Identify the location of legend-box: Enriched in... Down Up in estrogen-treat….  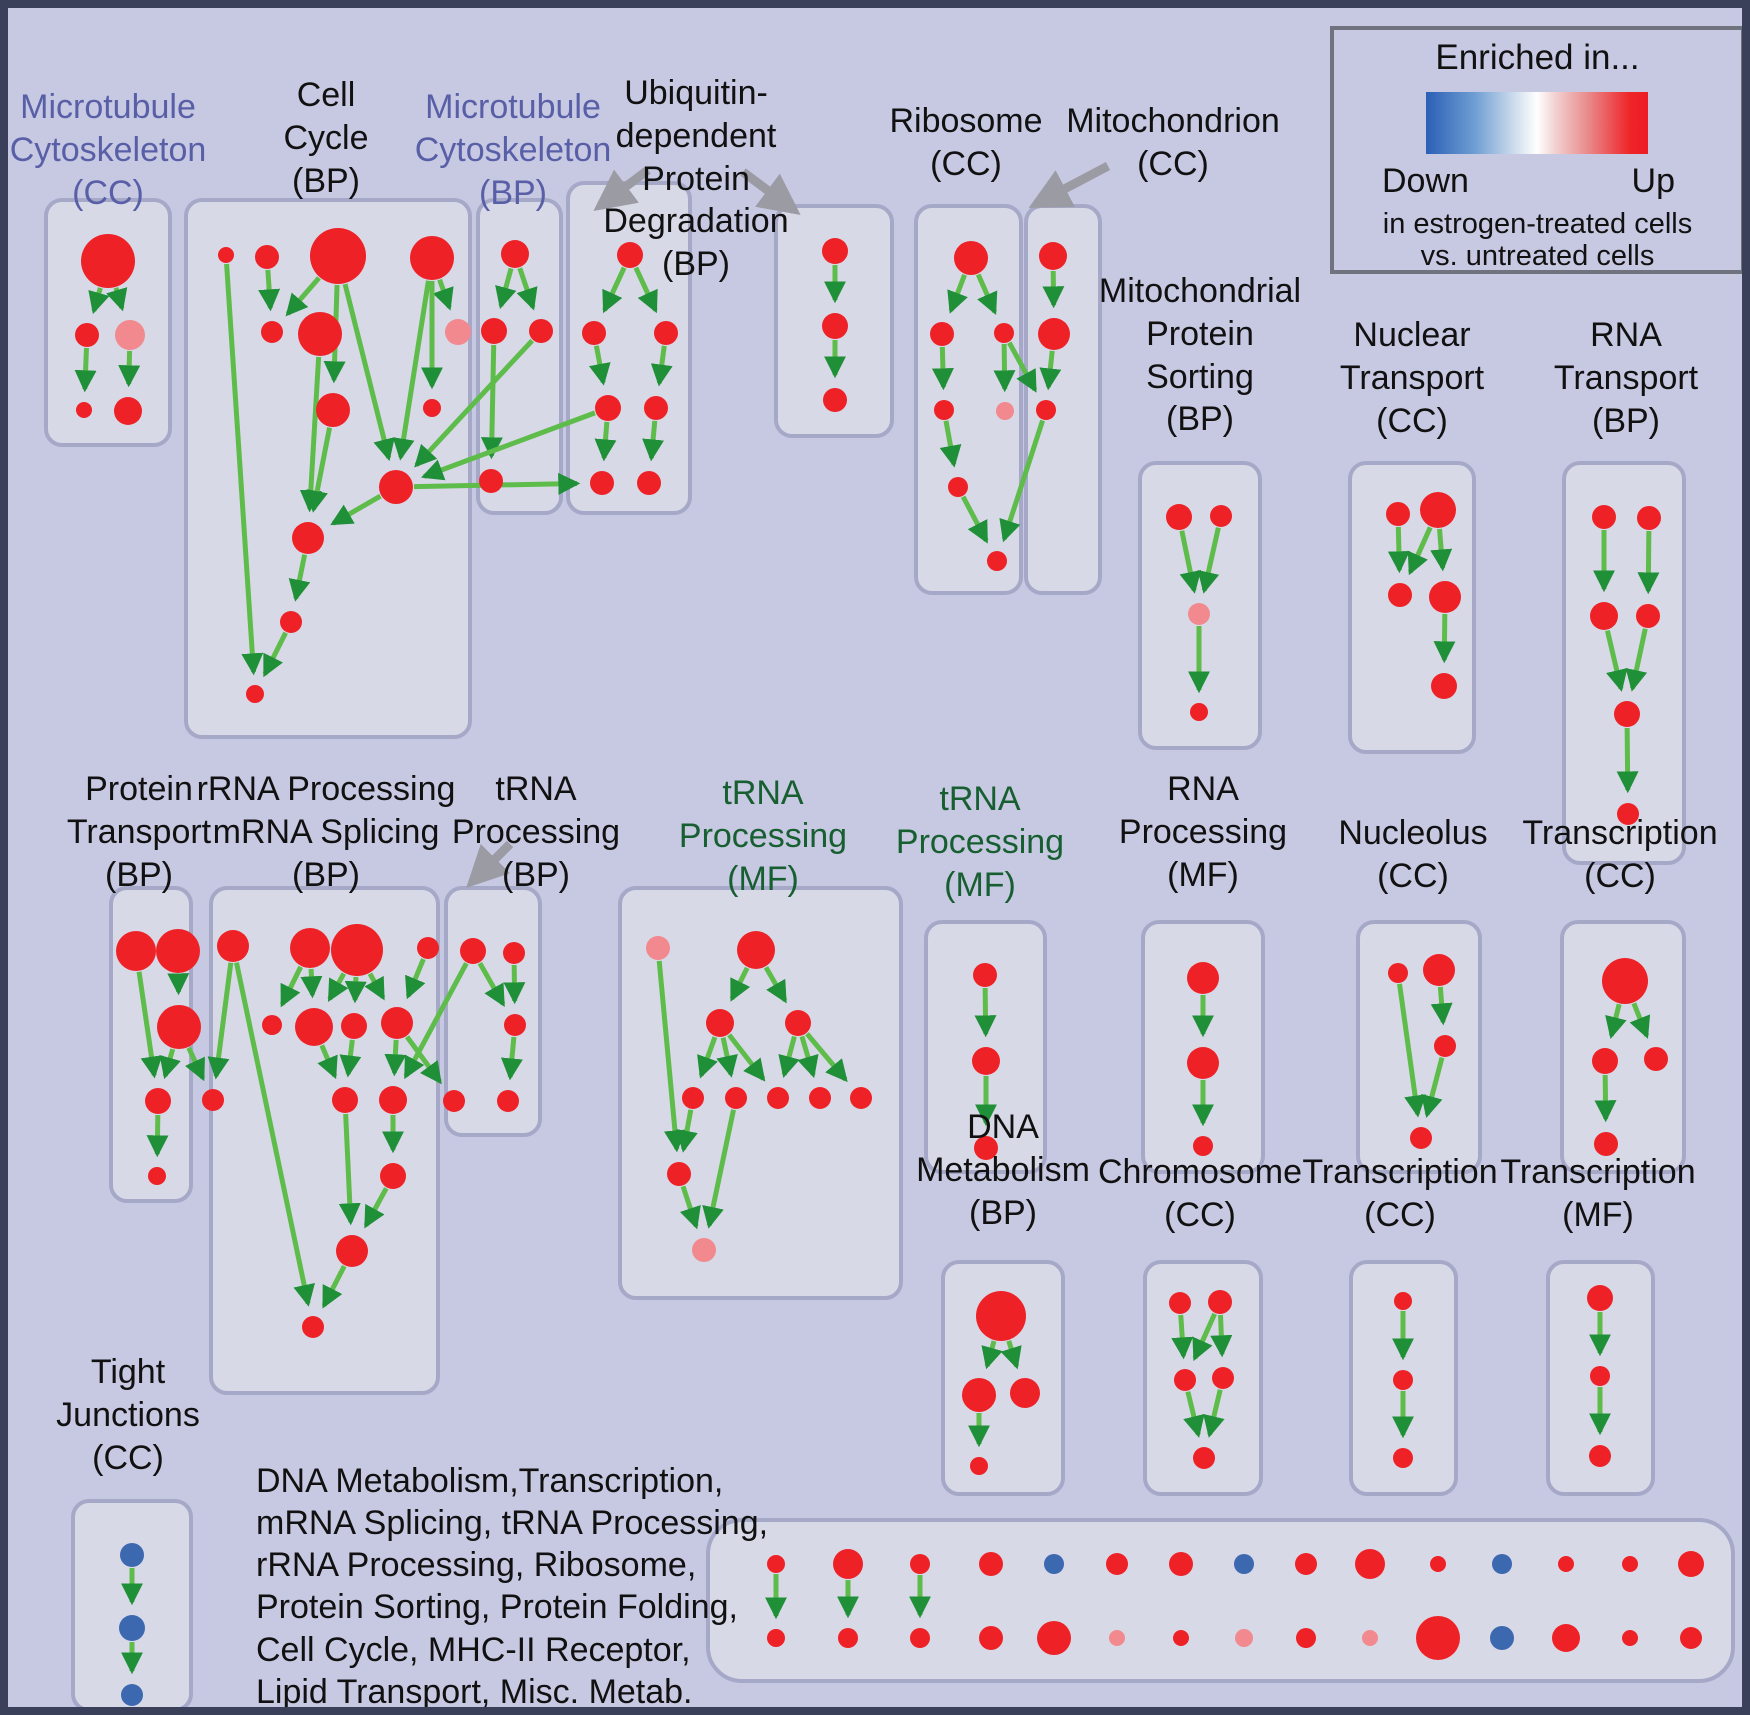
(1536, 150).